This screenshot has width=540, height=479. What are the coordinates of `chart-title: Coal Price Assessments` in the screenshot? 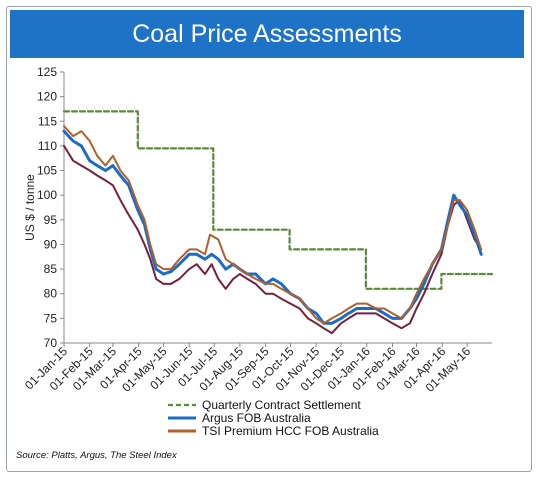 It's located at (267, 33).